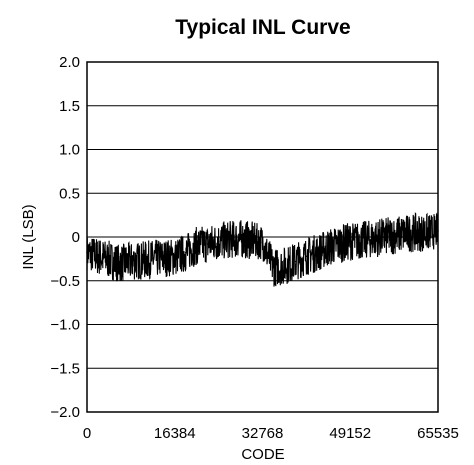  I want to click on y-tick-label-1: 1.5, so click(69, 106).